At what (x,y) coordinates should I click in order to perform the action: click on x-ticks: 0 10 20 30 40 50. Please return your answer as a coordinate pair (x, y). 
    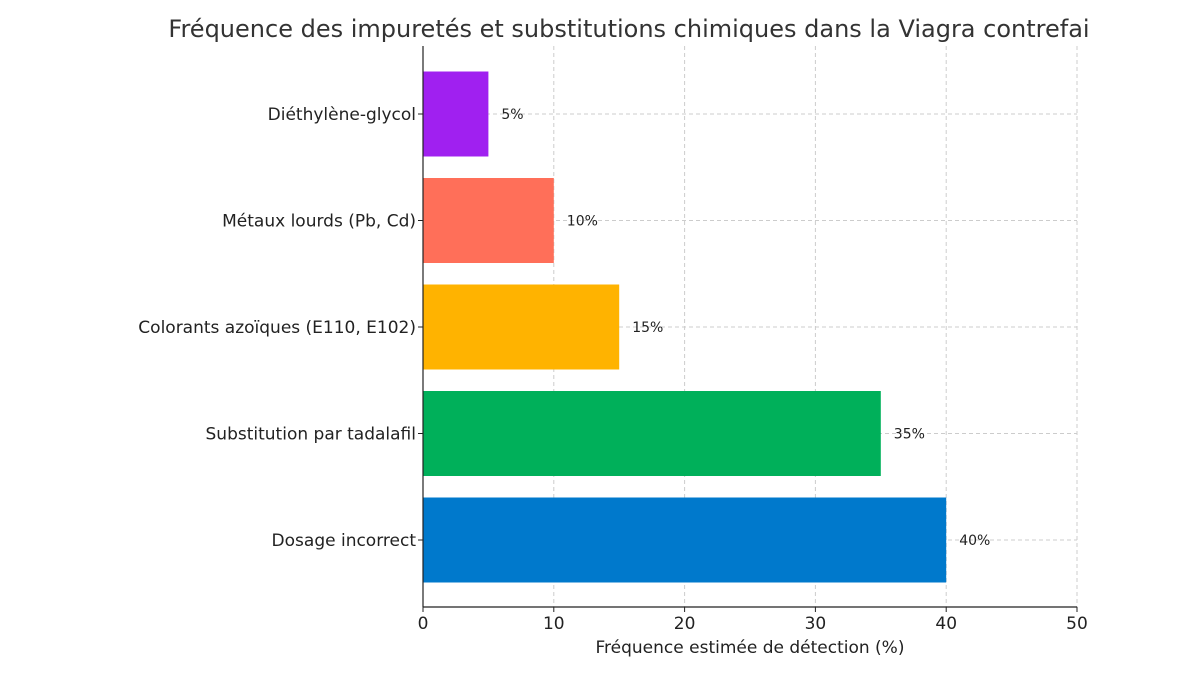
    Looking at the image, I should click on (753, 620).